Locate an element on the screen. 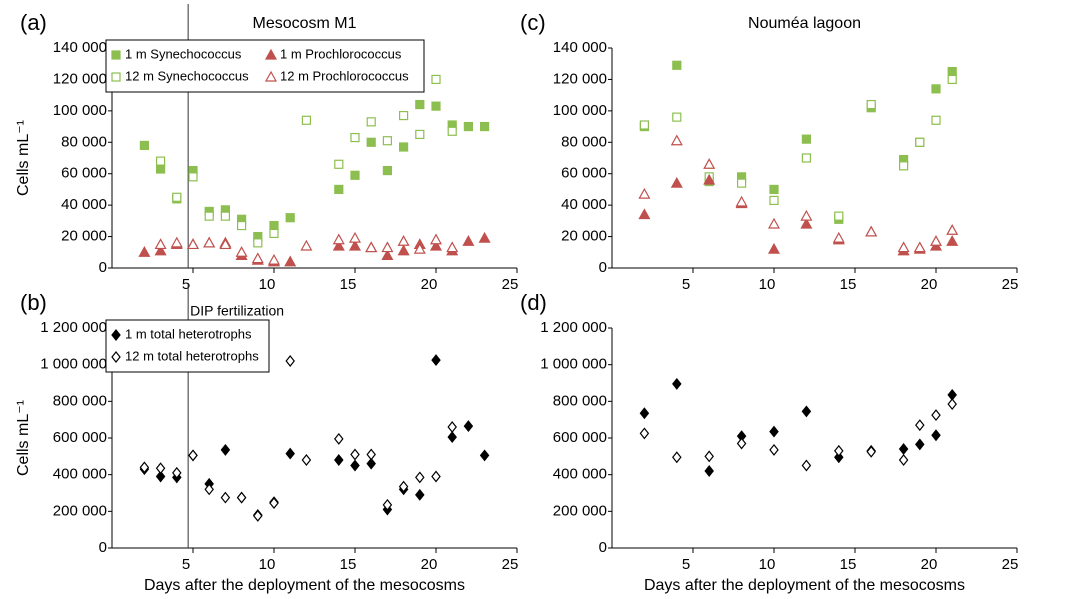 The height and width of the screenshot is (599, 1070). chart-title: Mesocosm M1 is located at coordinates (304, 23).